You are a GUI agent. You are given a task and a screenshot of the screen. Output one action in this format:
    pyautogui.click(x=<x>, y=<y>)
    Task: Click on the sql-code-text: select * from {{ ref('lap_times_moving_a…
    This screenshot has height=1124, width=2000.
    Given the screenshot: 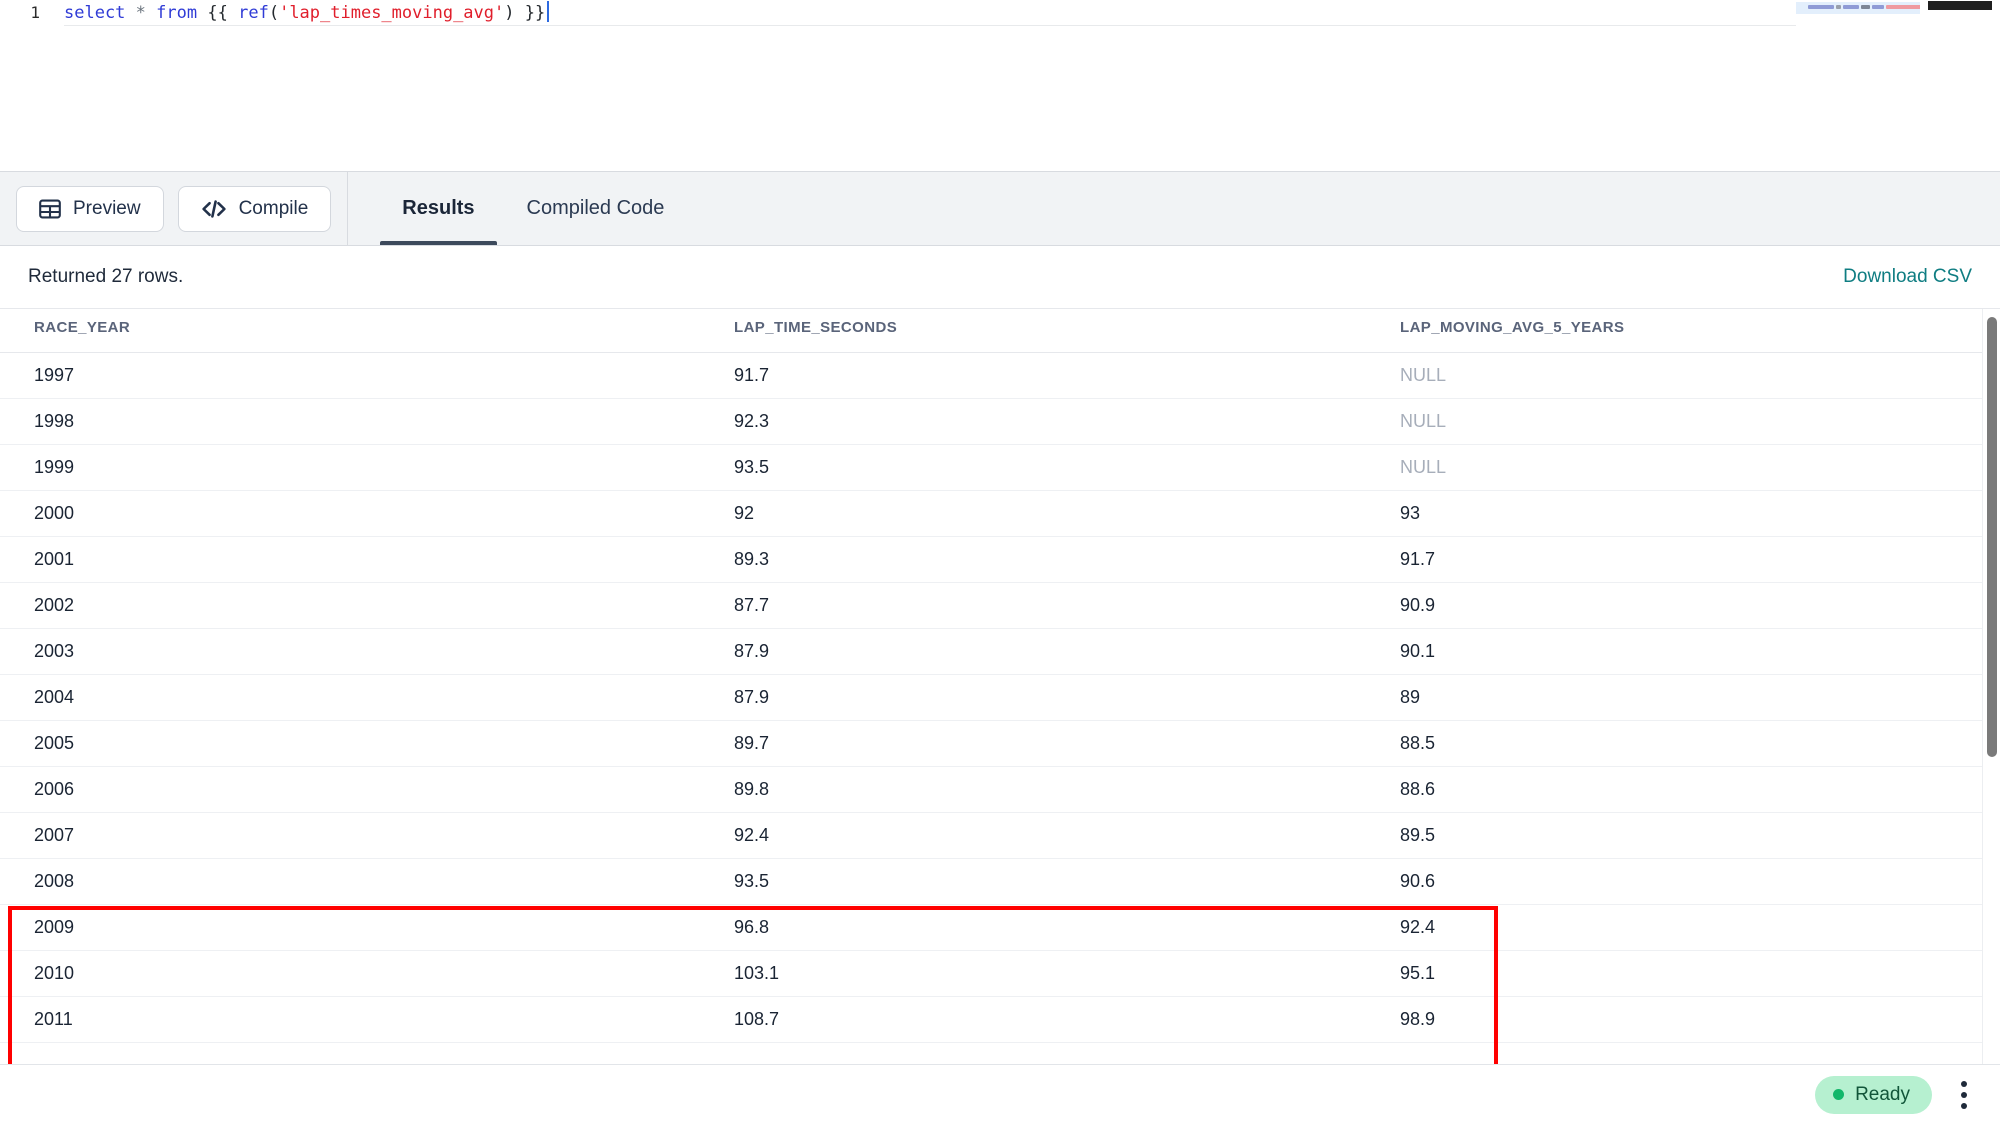 What is the action you would take?
    pyautogui.click(x=1026, y=13)
    